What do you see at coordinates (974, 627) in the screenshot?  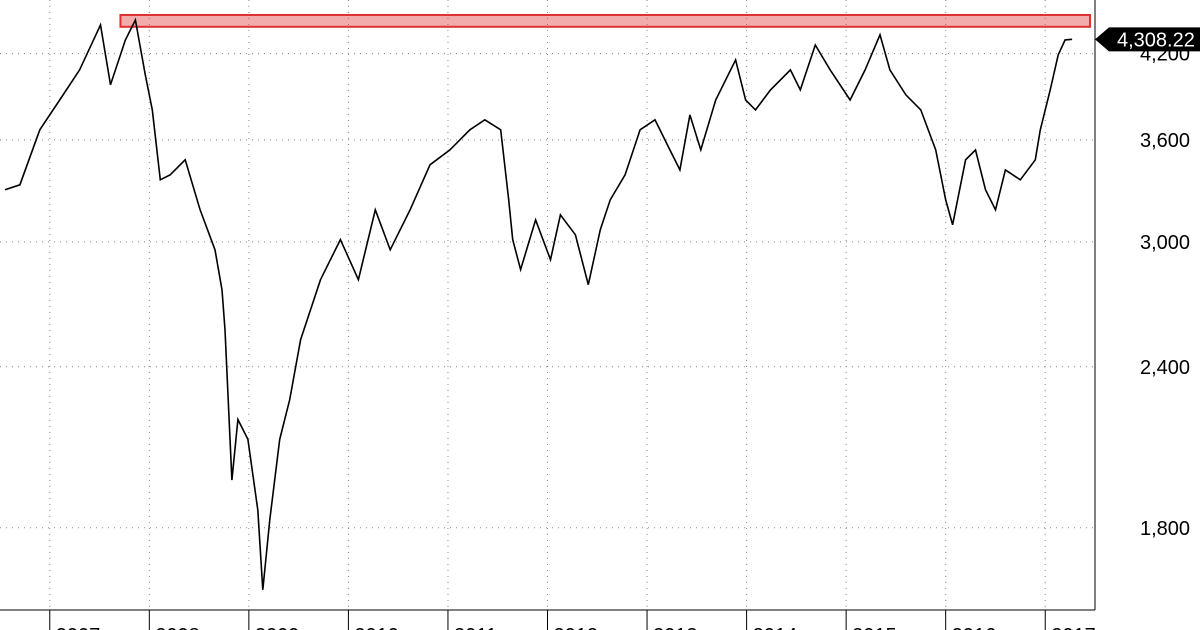 I see `x-tick-label: 2016` at bounding box center [974, 627].